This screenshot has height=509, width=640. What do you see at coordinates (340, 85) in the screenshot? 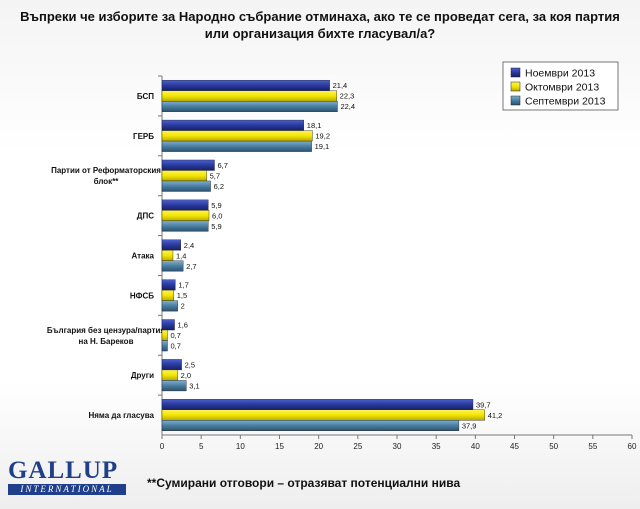
I see `data-label: 21,4` at bounding box center [340, 85].